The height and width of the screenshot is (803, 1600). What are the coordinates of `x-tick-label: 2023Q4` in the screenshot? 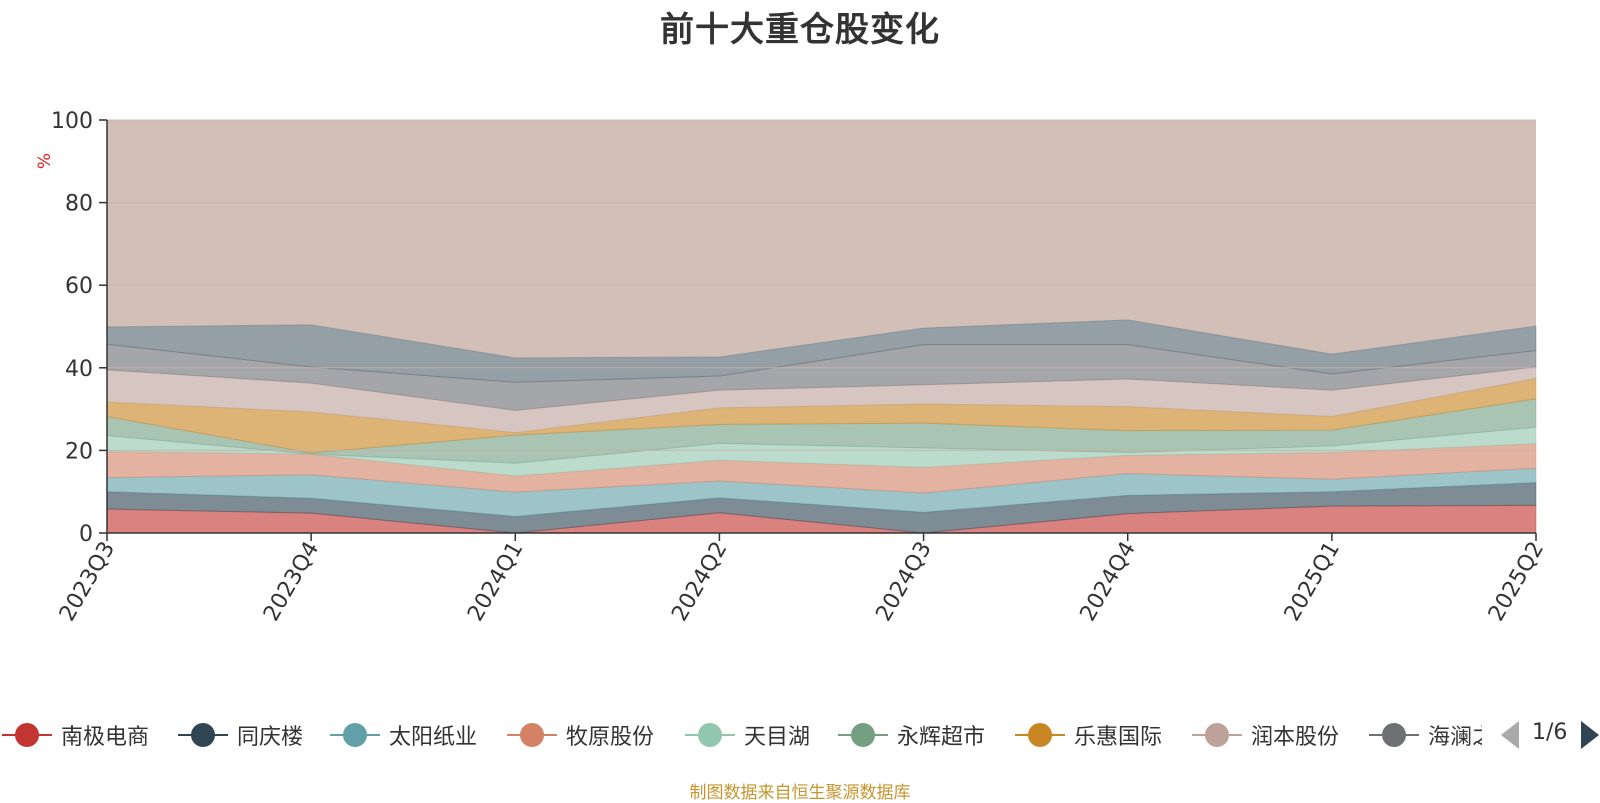 It's located at (291, 582).